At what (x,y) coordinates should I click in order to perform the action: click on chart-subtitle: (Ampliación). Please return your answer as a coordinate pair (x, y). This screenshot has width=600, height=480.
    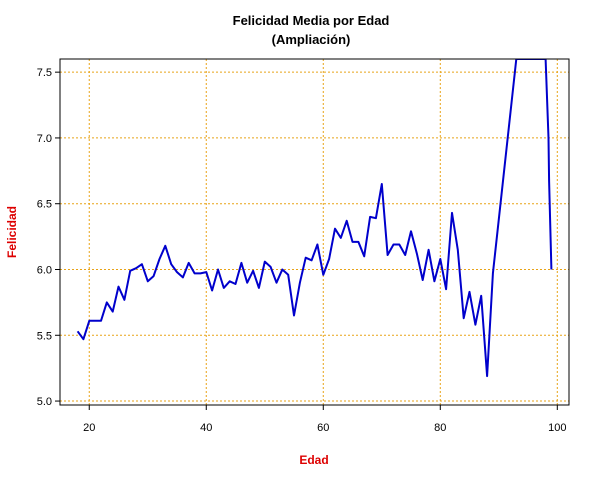
    Looking at the image, I should click on (311, 39).